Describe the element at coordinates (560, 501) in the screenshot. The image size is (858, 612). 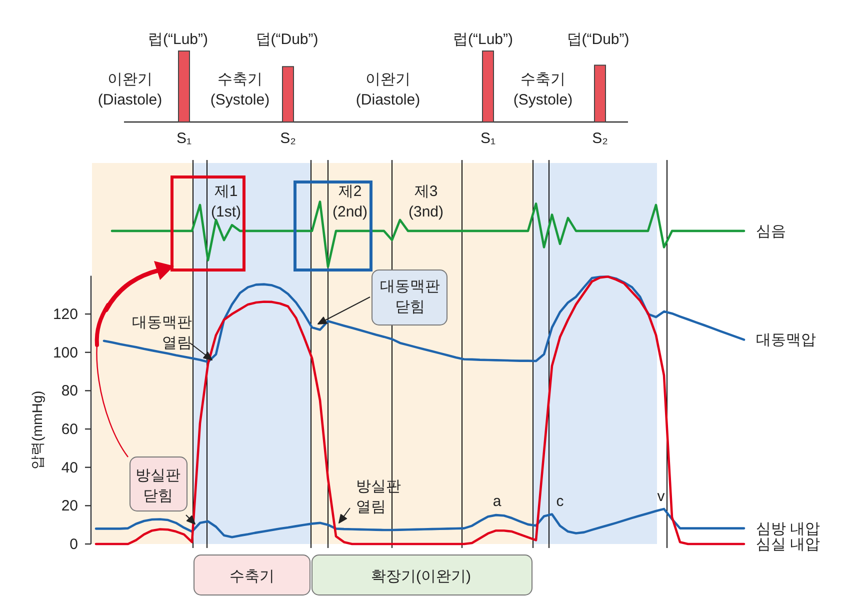
I see `annotation: c` at that location.